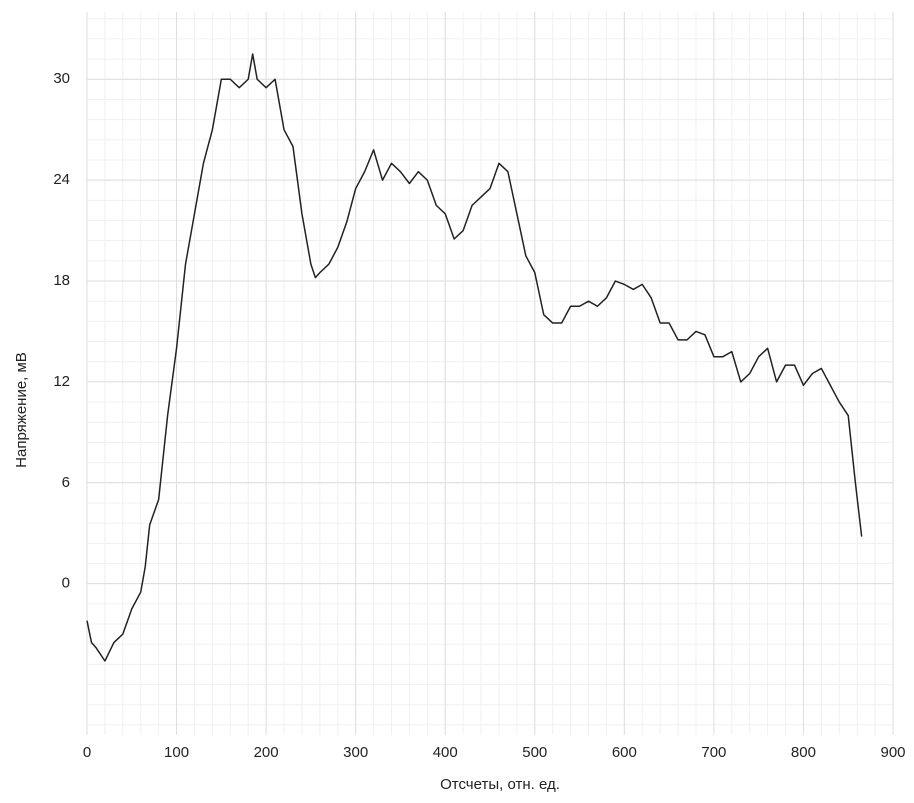 The image size is (914, 803). Describe the element at coordinates (500, 784) in the screenshot. I see `x-axis-title: Отсчеты, отн. ед.` at that location.